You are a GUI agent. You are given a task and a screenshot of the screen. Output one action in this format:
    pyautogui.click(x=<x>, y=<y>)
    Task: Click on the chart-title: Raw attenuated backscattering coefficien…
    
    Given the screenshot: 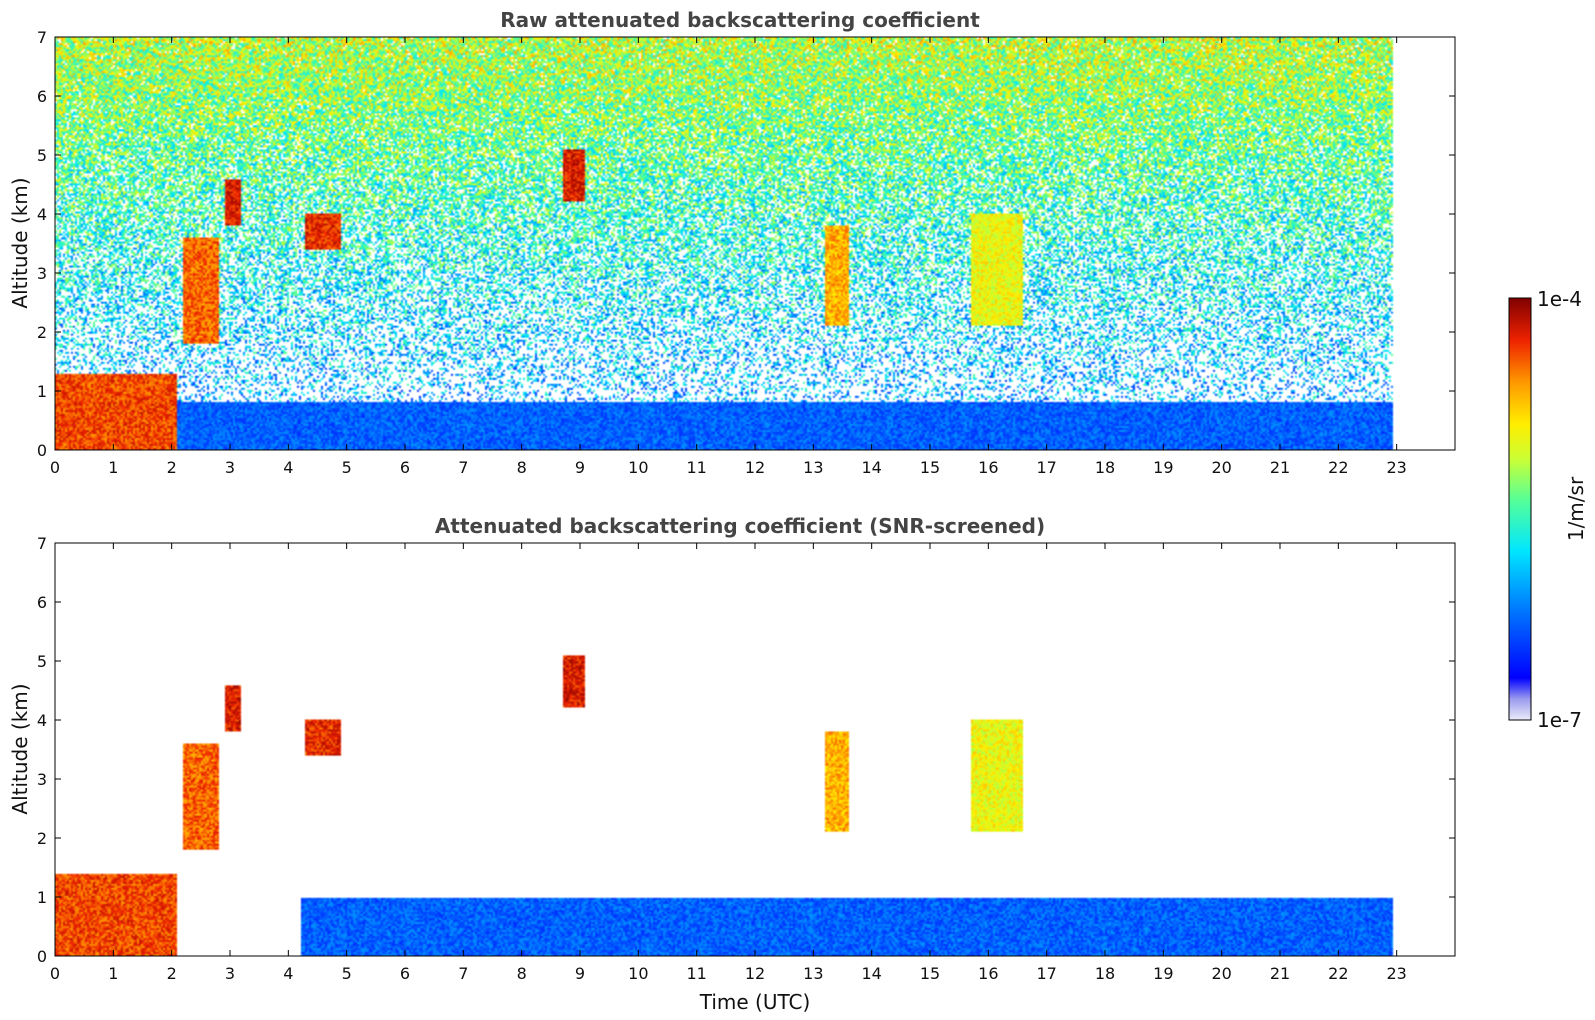 What is the action you would take?
    pyautogui.click(x=740, y=20)
    